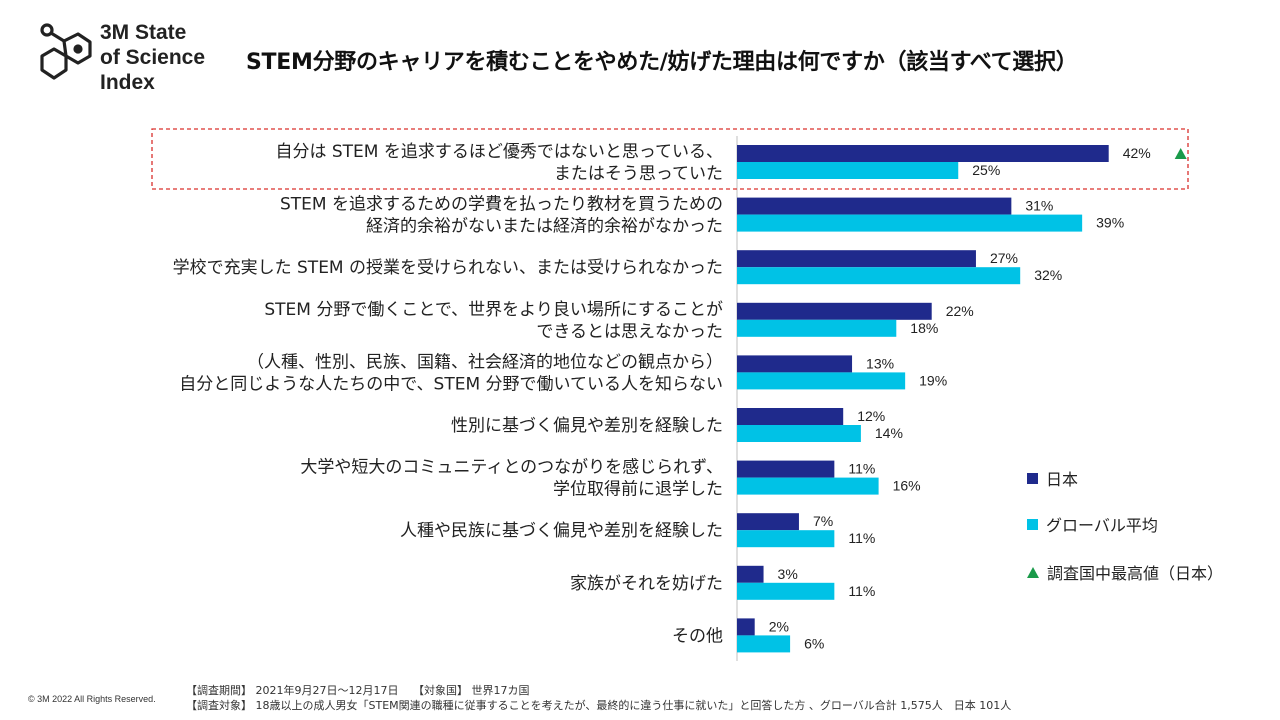  I want to click on value-label-global: 25%, so click(986, 170).